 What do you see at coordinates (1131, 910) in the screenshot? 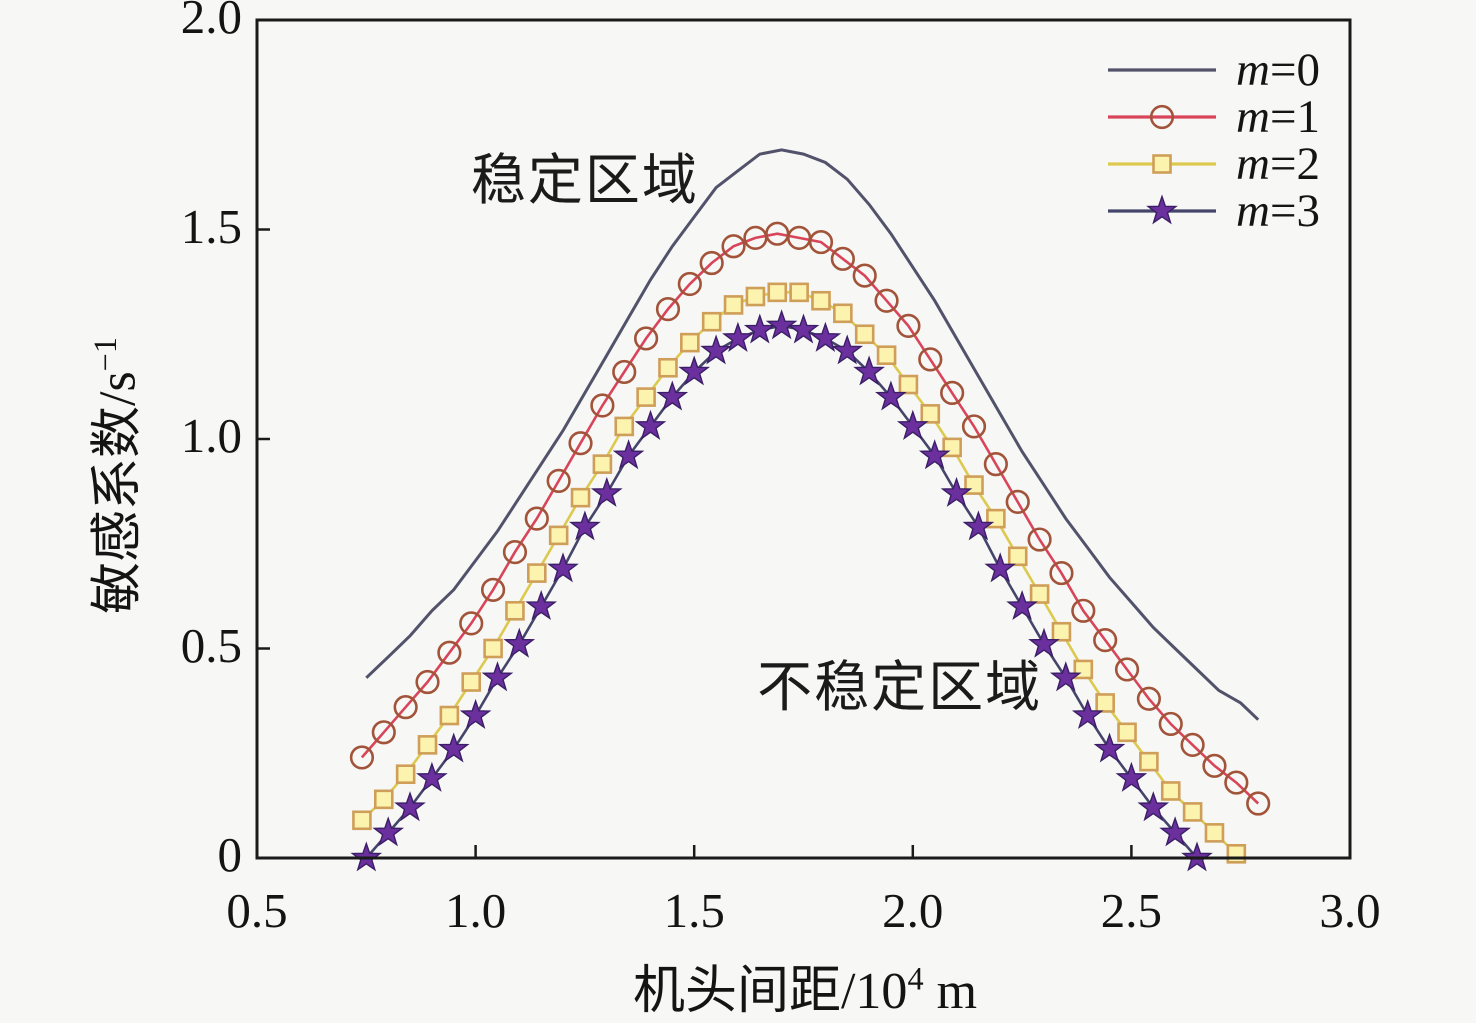
I see `x-tick-label: 2.5` at bounding box center [1131, 910].